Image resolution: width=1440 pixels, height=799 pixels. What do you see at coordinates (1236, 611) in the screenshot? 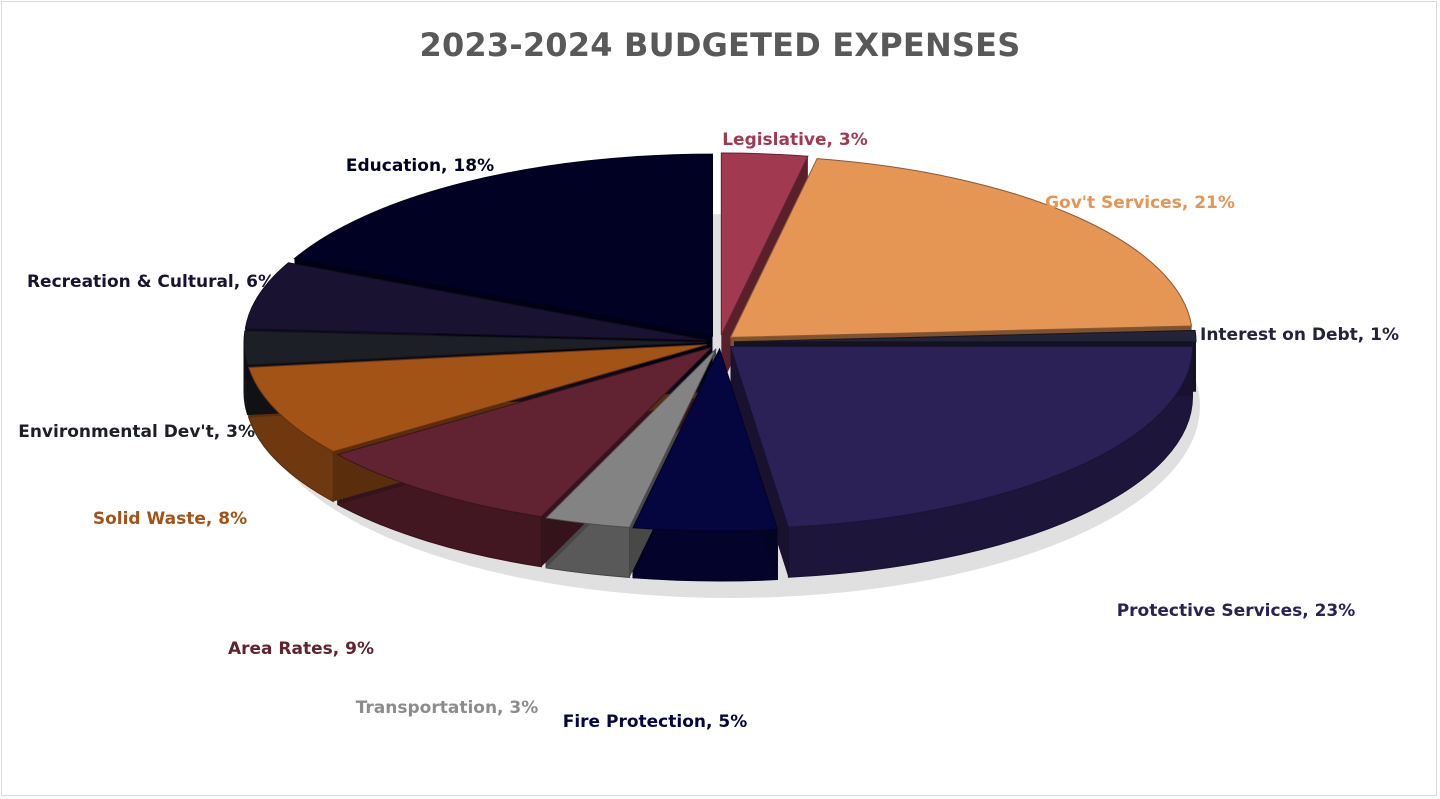
I see `data-label-protective-services: Protective Services, 23%` at bounding box center [1236, 611].